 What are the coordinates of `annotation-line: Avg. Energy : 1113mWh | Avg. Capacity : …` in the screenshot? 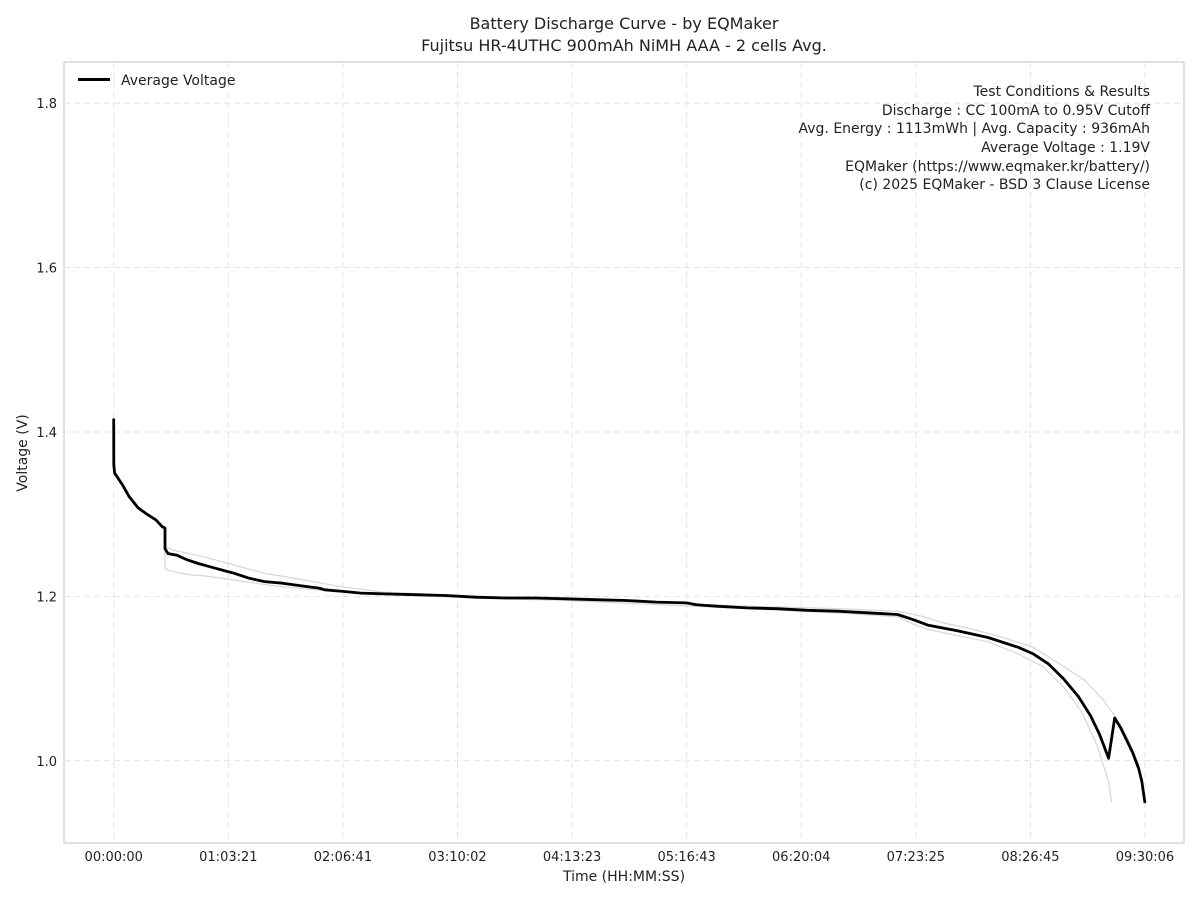 It's located at (975, 129).